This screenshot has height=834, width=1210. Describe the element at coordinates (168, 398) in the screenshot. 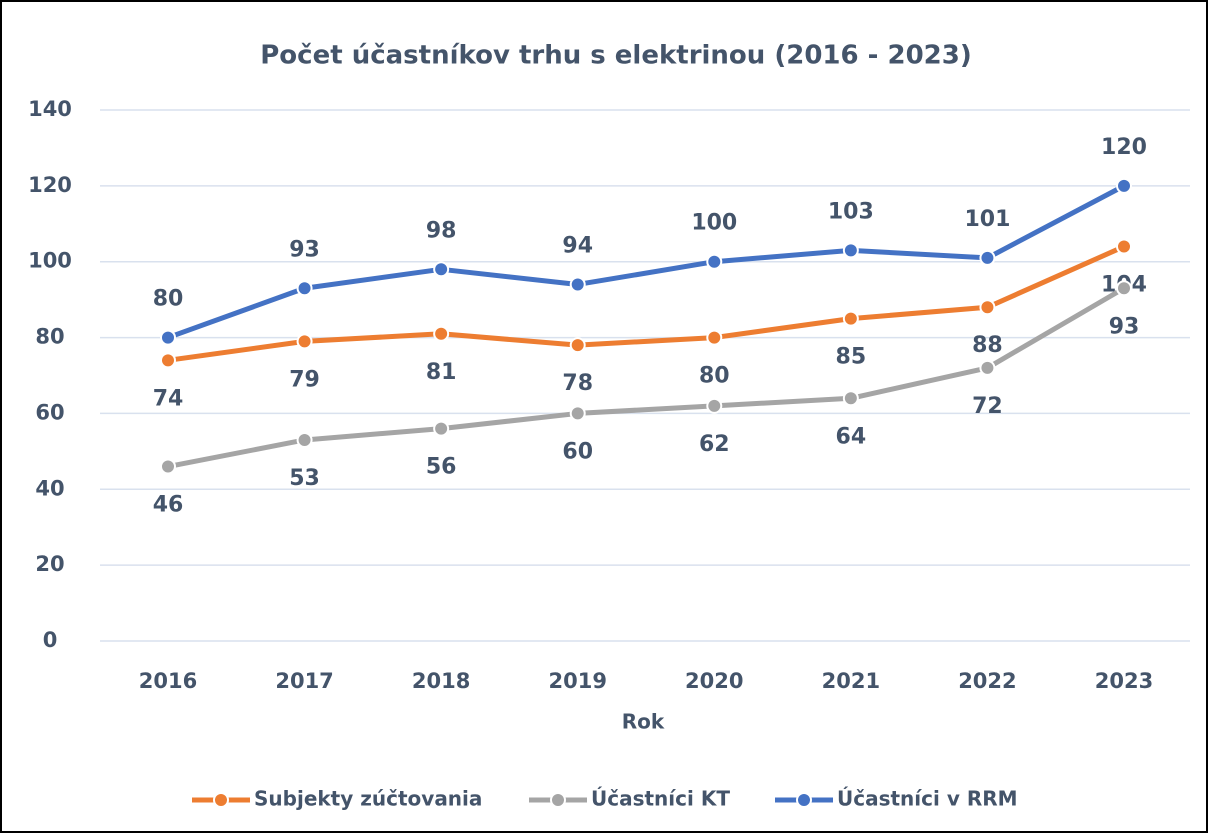

I see `data-label: 74` at that location.